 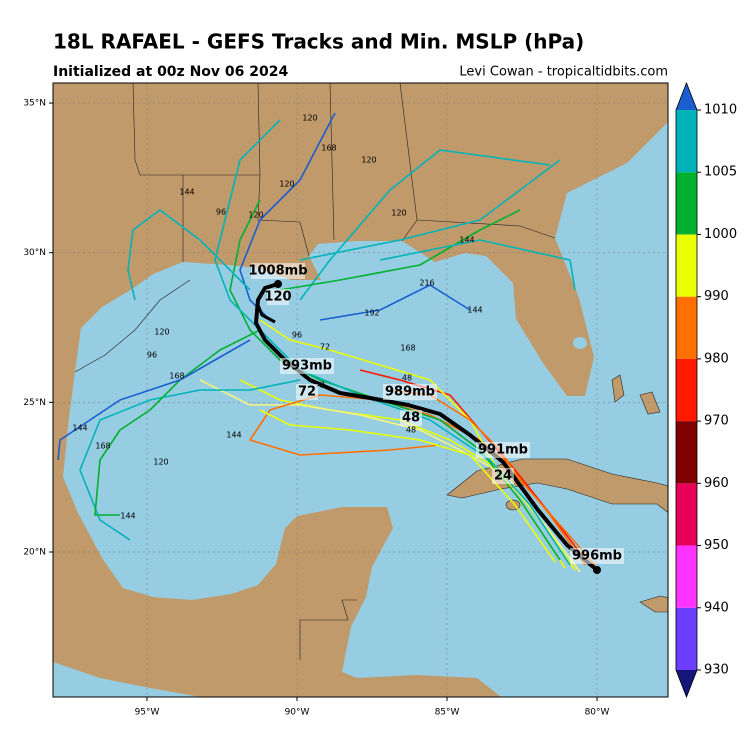 I want to click on mean-label: 989mb, so click(x=410, y=392).